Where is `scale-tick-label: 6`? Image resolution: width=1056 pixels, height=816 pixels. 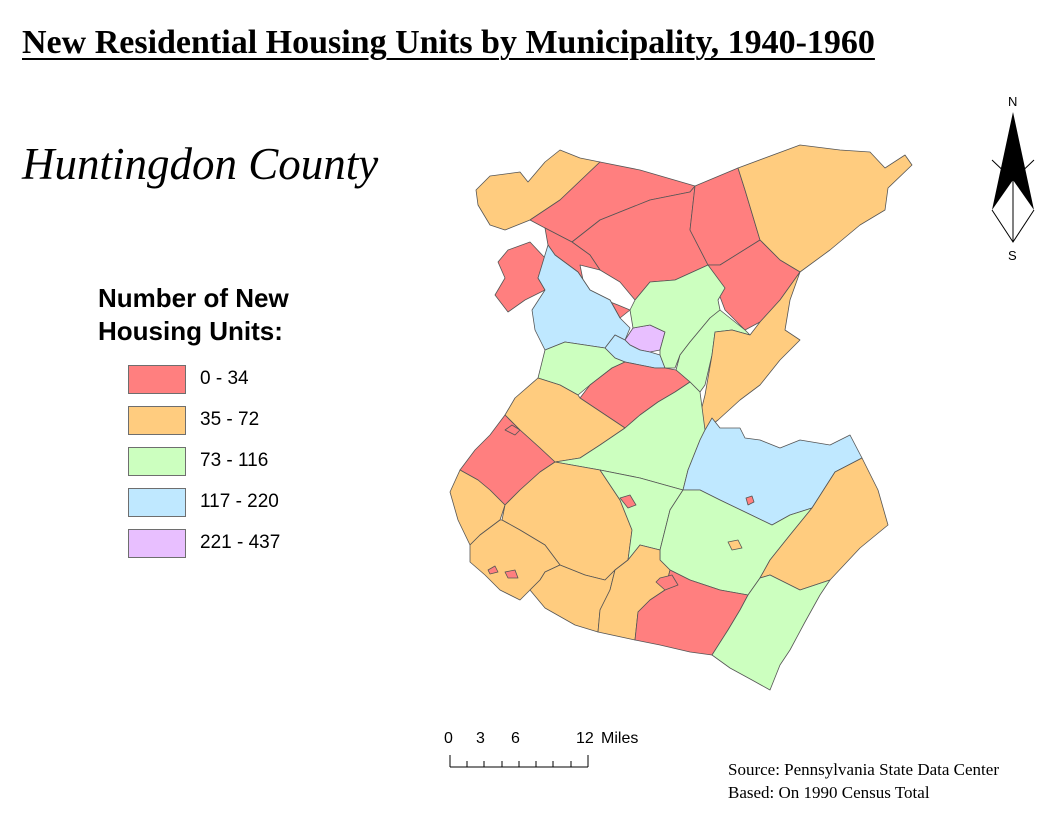 scale-tick-label: 6 is located at coordinates (515, 738).